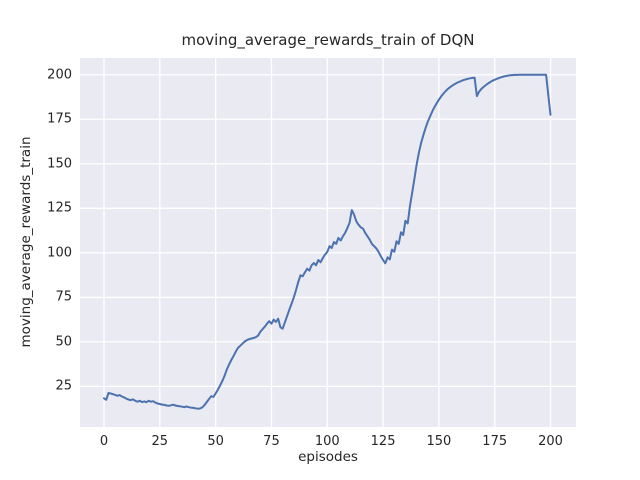 The image size is (640, 480). What do you see at coordinates (328, 457) in the screenshot?
I see `x-axis-label: episodes` at bounding box center [328, 457].